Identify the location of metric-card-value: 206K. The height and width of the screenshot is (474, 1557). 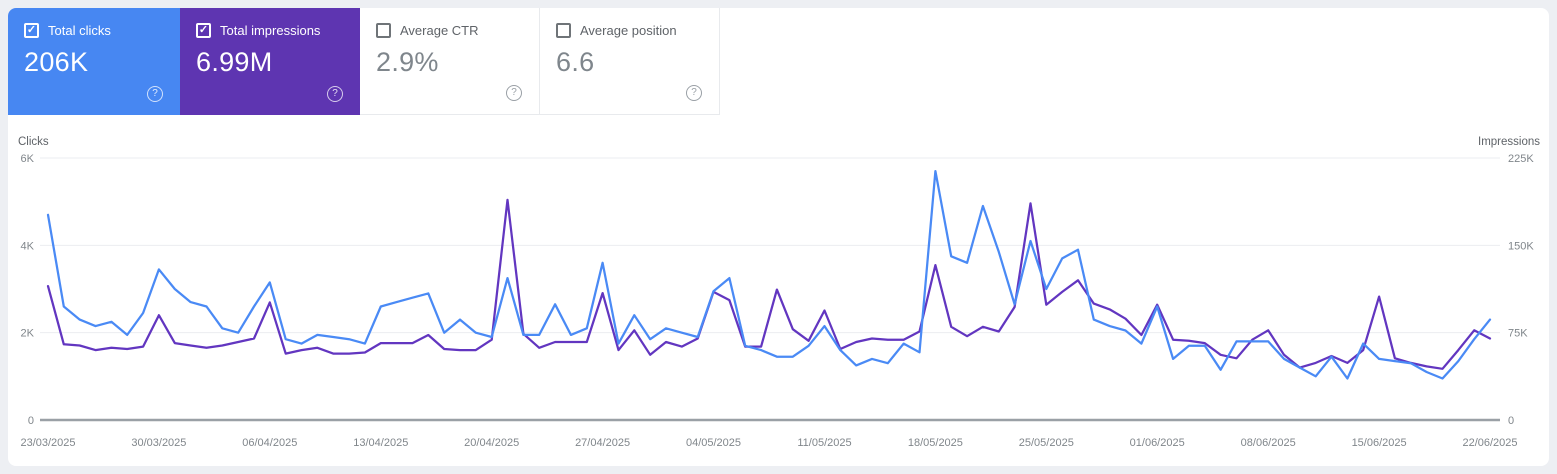
(56, 62).